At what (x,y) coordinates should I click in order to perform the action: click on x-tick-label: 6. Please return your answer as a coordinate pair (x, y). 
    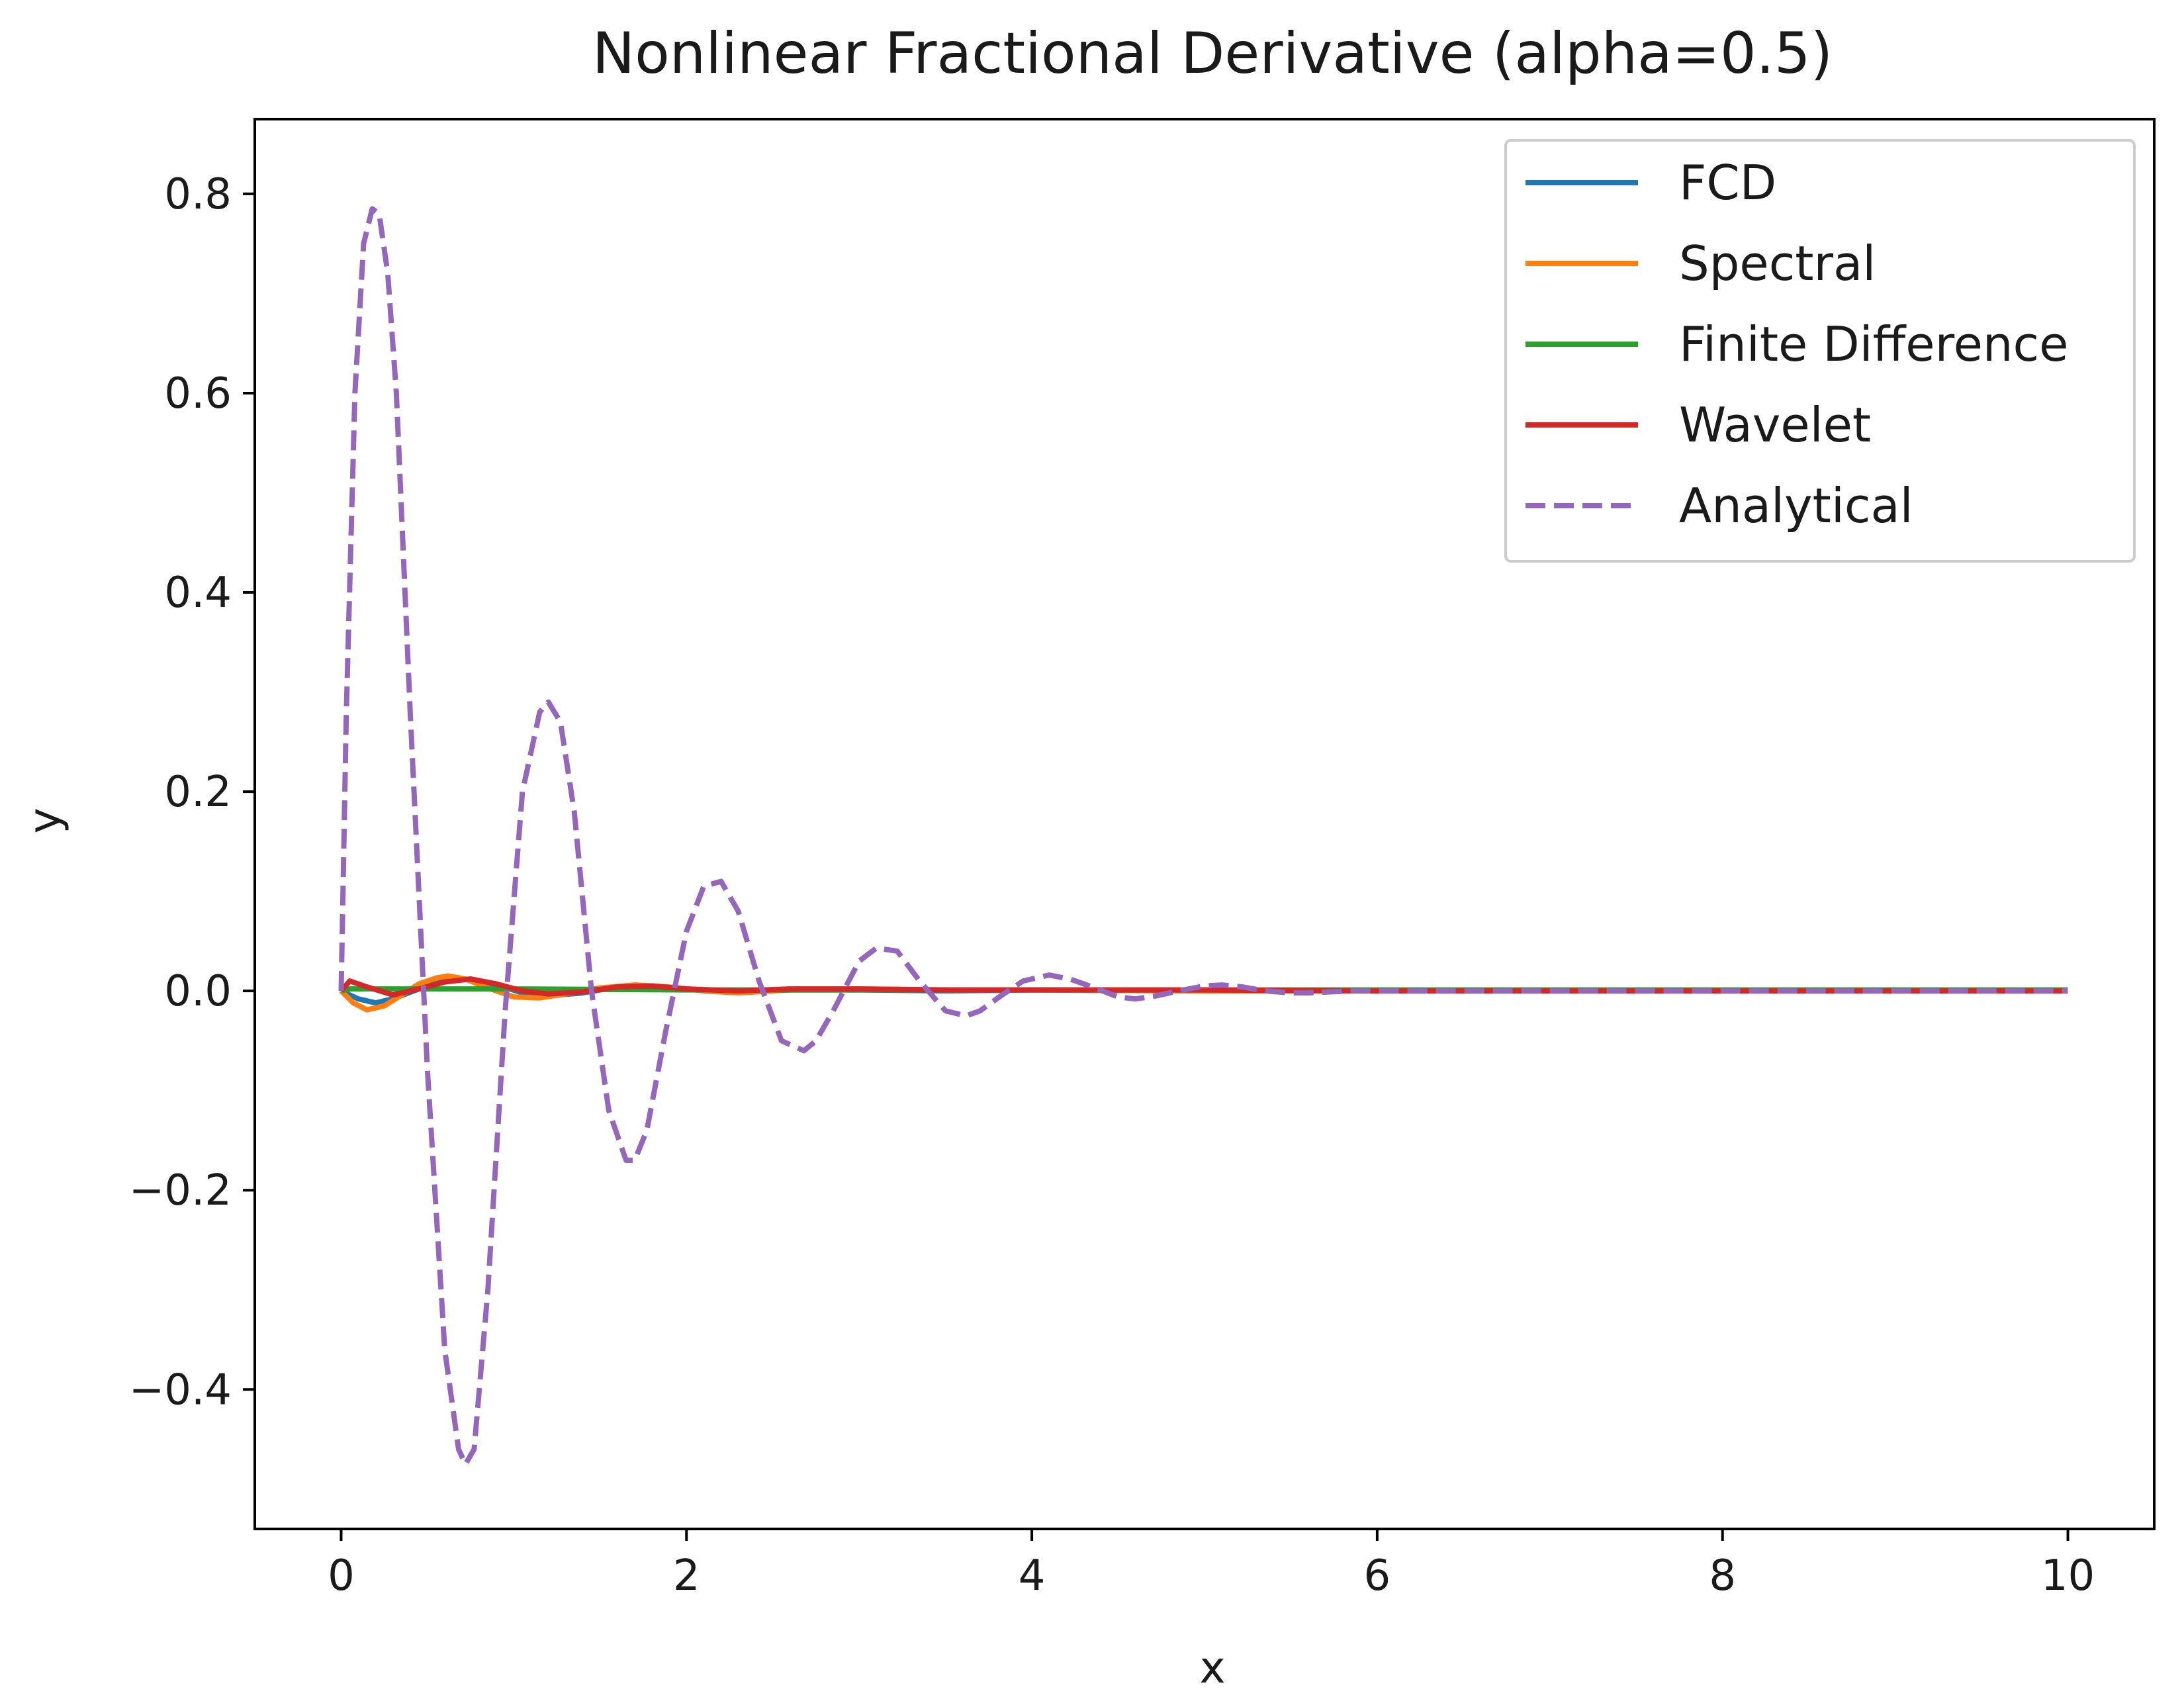
    Looking at the image, I should click on (1377, 1575).